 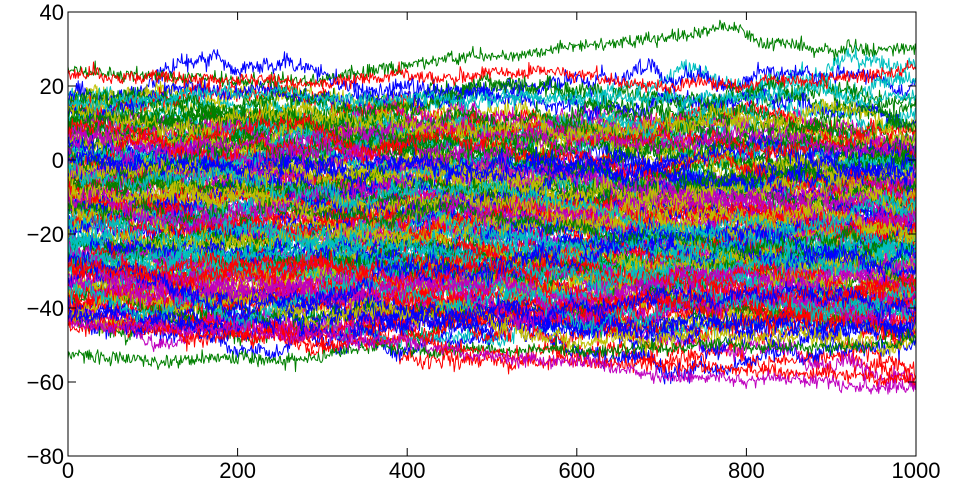 I want to click on y-tick-label: −80, so click(x=45, y=456).